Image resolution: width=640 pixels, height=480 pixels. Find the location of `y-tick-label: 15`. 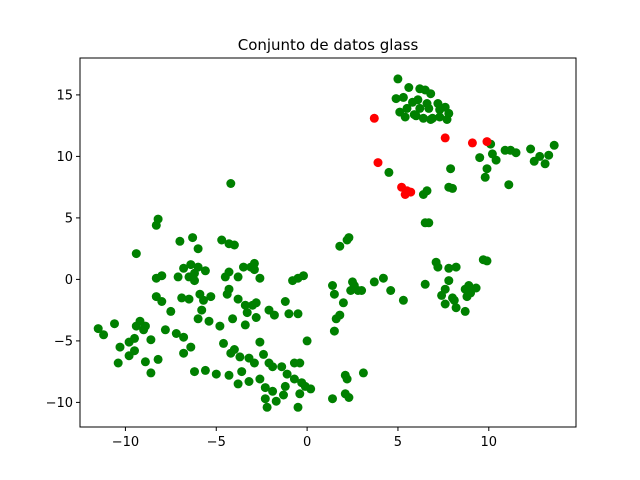

y-tick-label: 15 is located at coordinates (64, 95).